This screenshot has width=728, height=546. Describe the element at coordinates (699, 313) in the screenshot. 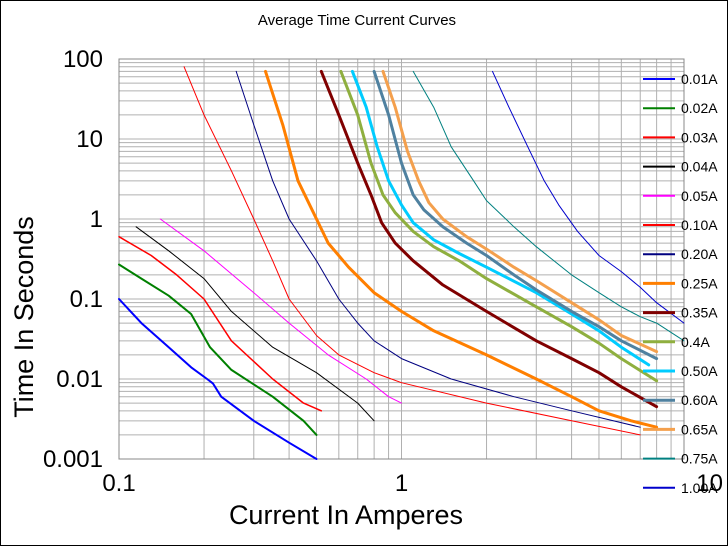

I see `legend-label: 0.35A` at that location.